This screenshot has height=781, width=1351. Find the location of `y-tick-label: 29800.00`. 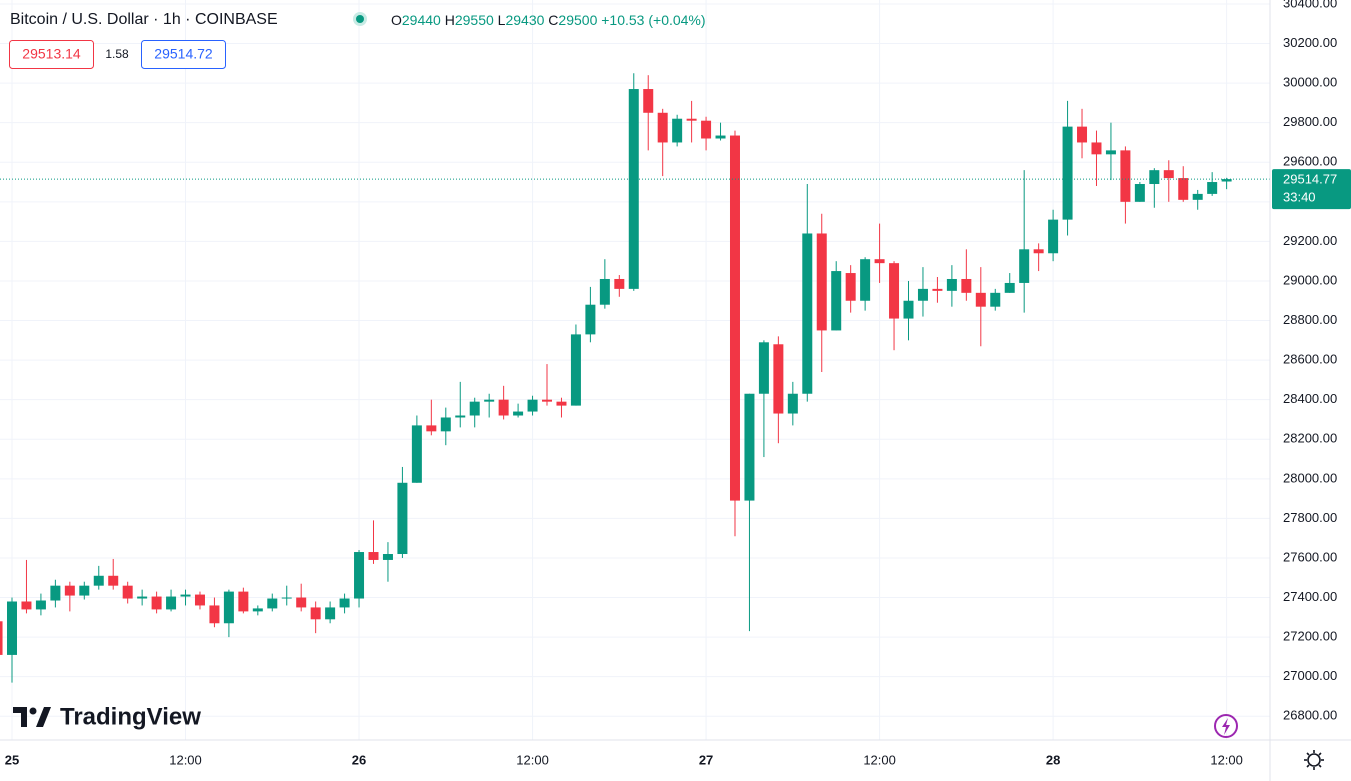

y-tick-label: 29800.00 is located at coordinates (1310, 121).